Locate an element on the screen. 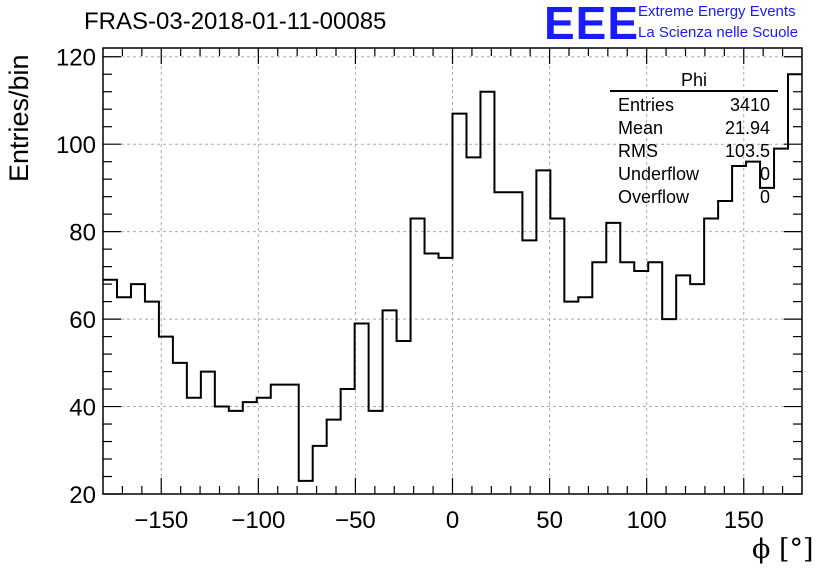 The image size is (836, 572). stats-row: Entries 3410 is located at coordinates (694, 105).